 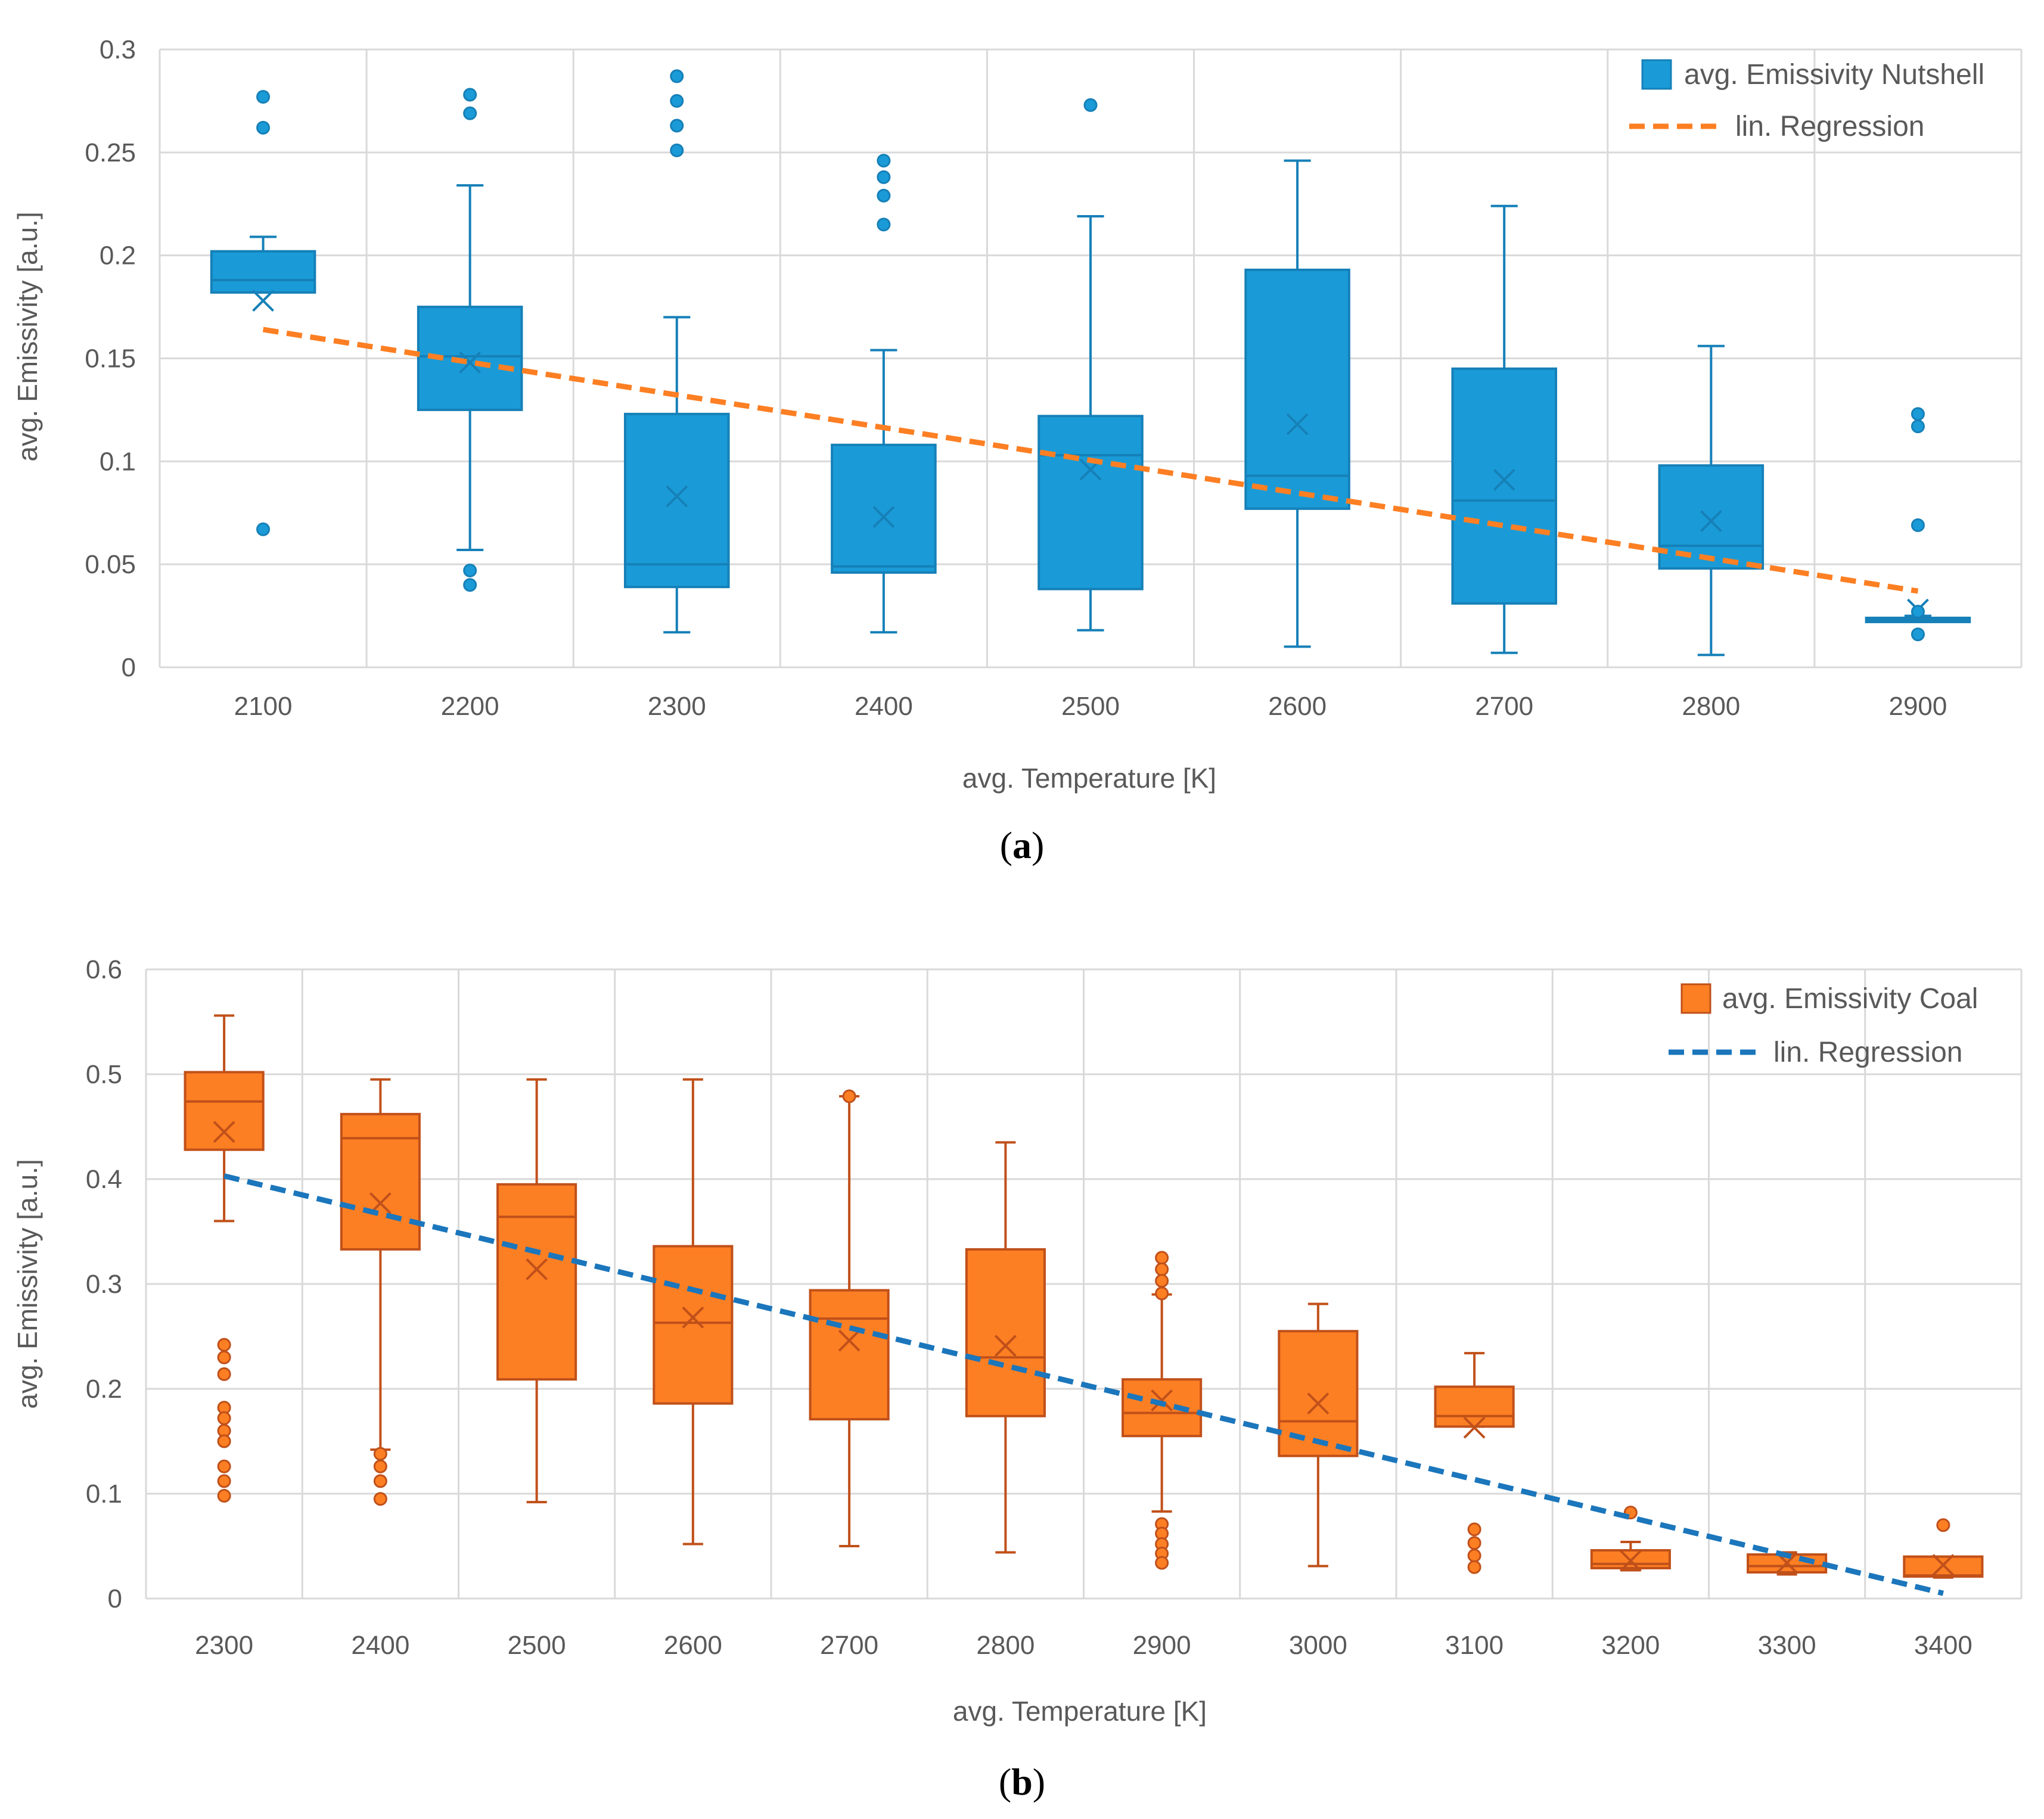 What do you see at coordinates (1850, 999) in the screenshot?
I see `chart-b-legend-box-label: avg. Emissivity Coal` at bounding box center [1850, 999].